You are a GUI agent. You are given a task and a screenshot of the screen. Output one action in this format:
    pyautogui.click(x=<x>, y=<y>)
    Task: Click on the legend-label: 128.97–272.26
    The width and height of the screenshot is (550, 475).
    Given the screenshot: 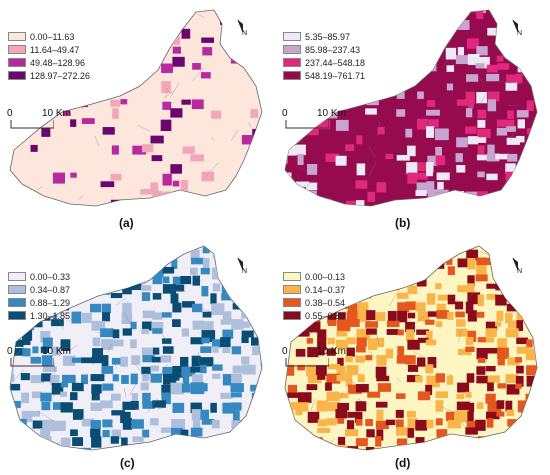 What is the action you would take?
    pyautogui.click(x=60, y=75)
    